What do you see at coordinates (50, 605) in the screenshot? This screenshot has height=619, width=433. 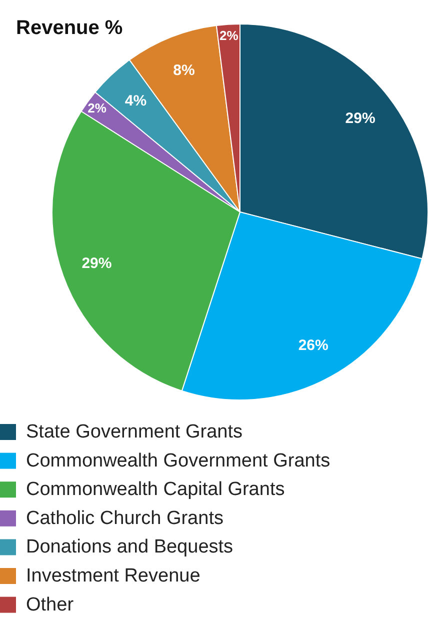 I see `legend-label: Other` at bounding box center [50, 605].